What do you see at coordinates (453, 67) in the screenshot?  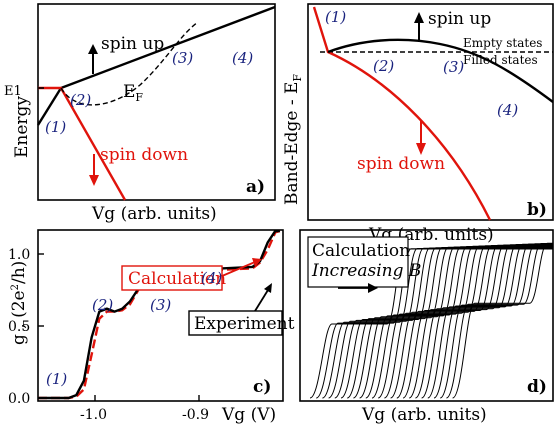 I see `panel-b-marker-3: (3)` at bounding box center [453, 67].